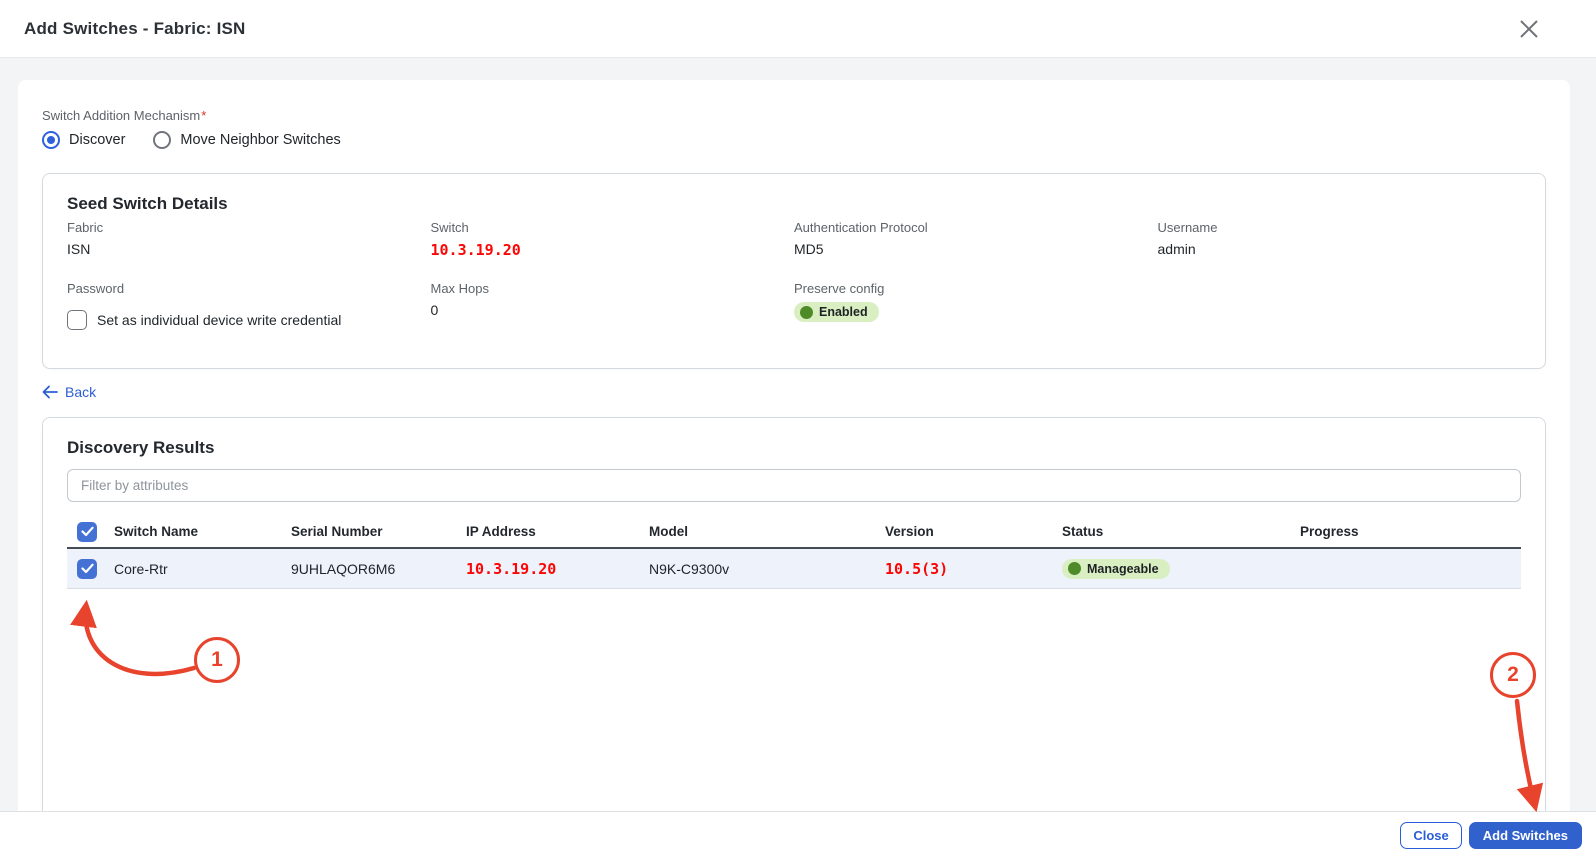 The width and height of the screenshot is (1596, 863). I want to click on modal-header: Add Switches - Fabric: ISN, so click(798, 29).